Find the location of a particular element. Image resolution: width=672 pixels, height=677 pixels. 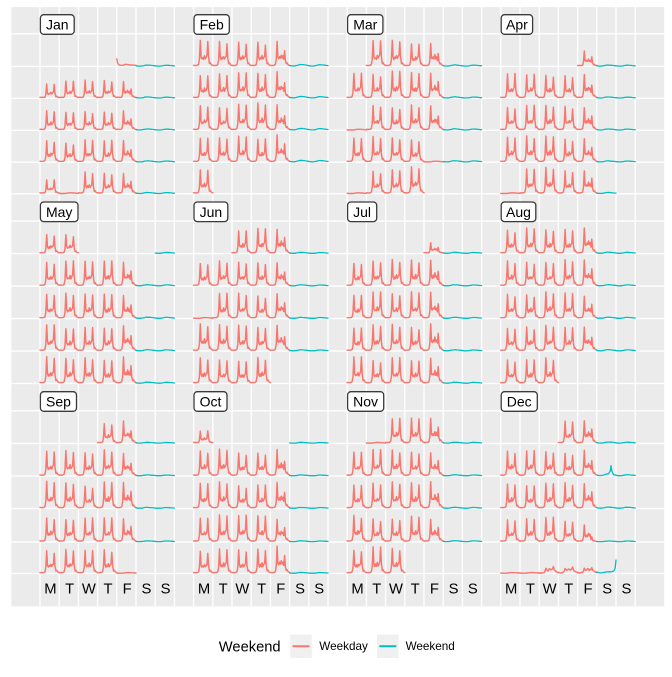

svg-text: Sep is located at coordinates (58, 402).